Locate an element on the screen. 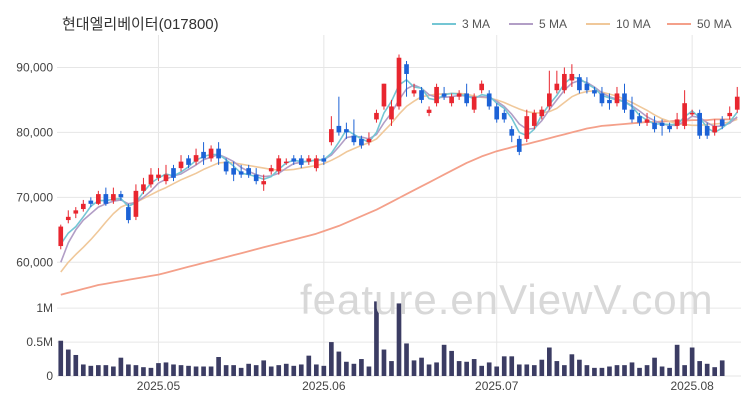 The height and width of the screenshot is (400, 750). legend-item-ma5: 5 MA is located at coordinates (538, 24).